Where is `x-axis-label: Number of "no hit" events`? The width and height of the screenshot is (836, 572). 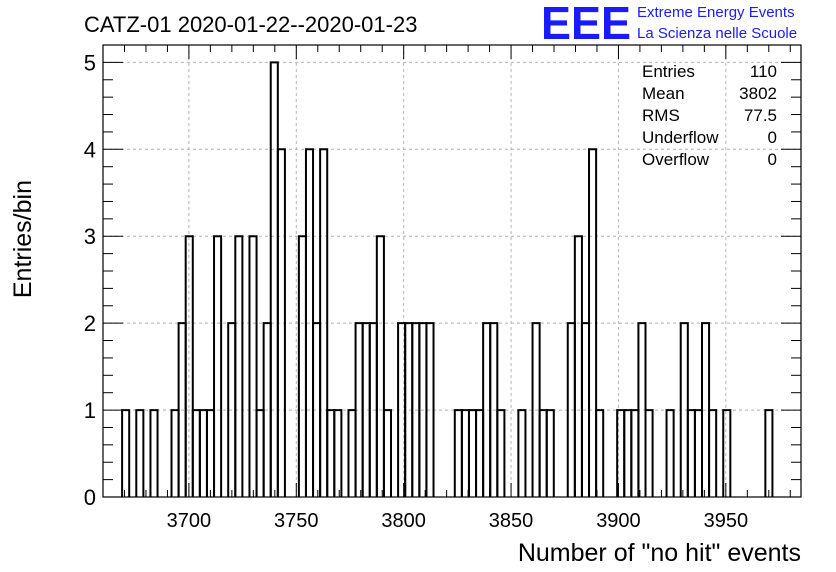
x-axis-label: Number of "no hit" events is located at coordinates (659, 553).